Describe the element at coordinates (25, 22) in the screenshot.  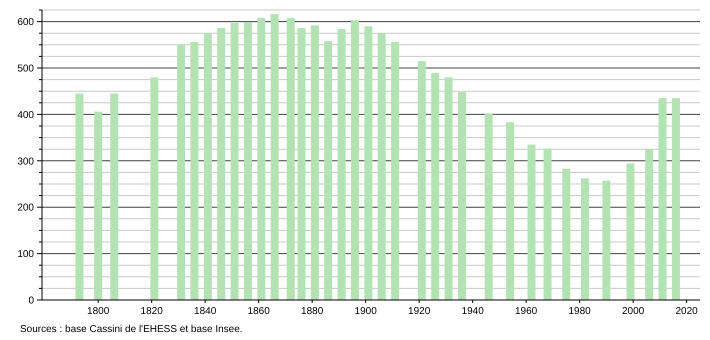
I see `y-tick-label: 600` at that location.